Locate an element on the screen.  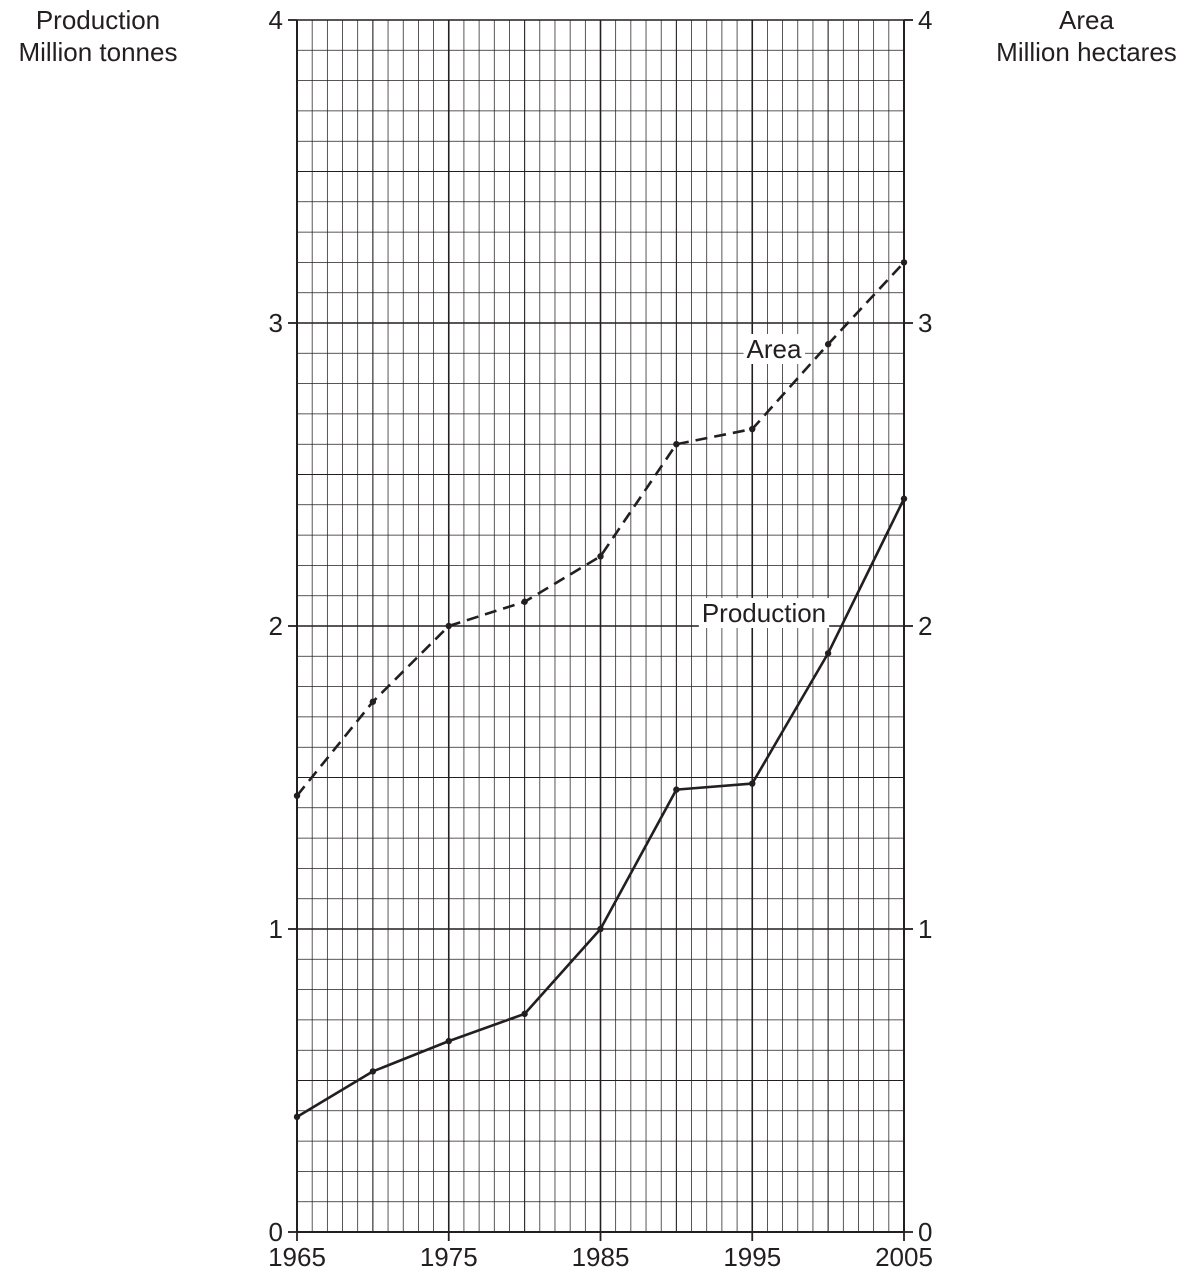
left-y-tick-label: 2 is located at coordinates (276, 626).